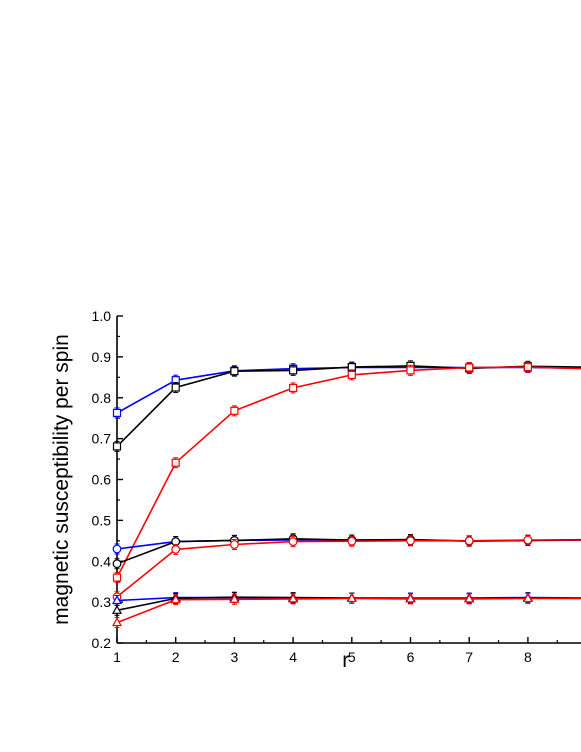  Describe the element at coordinates (528, 657) in the screenshot. I see `x-tick-label: 8` at that location.